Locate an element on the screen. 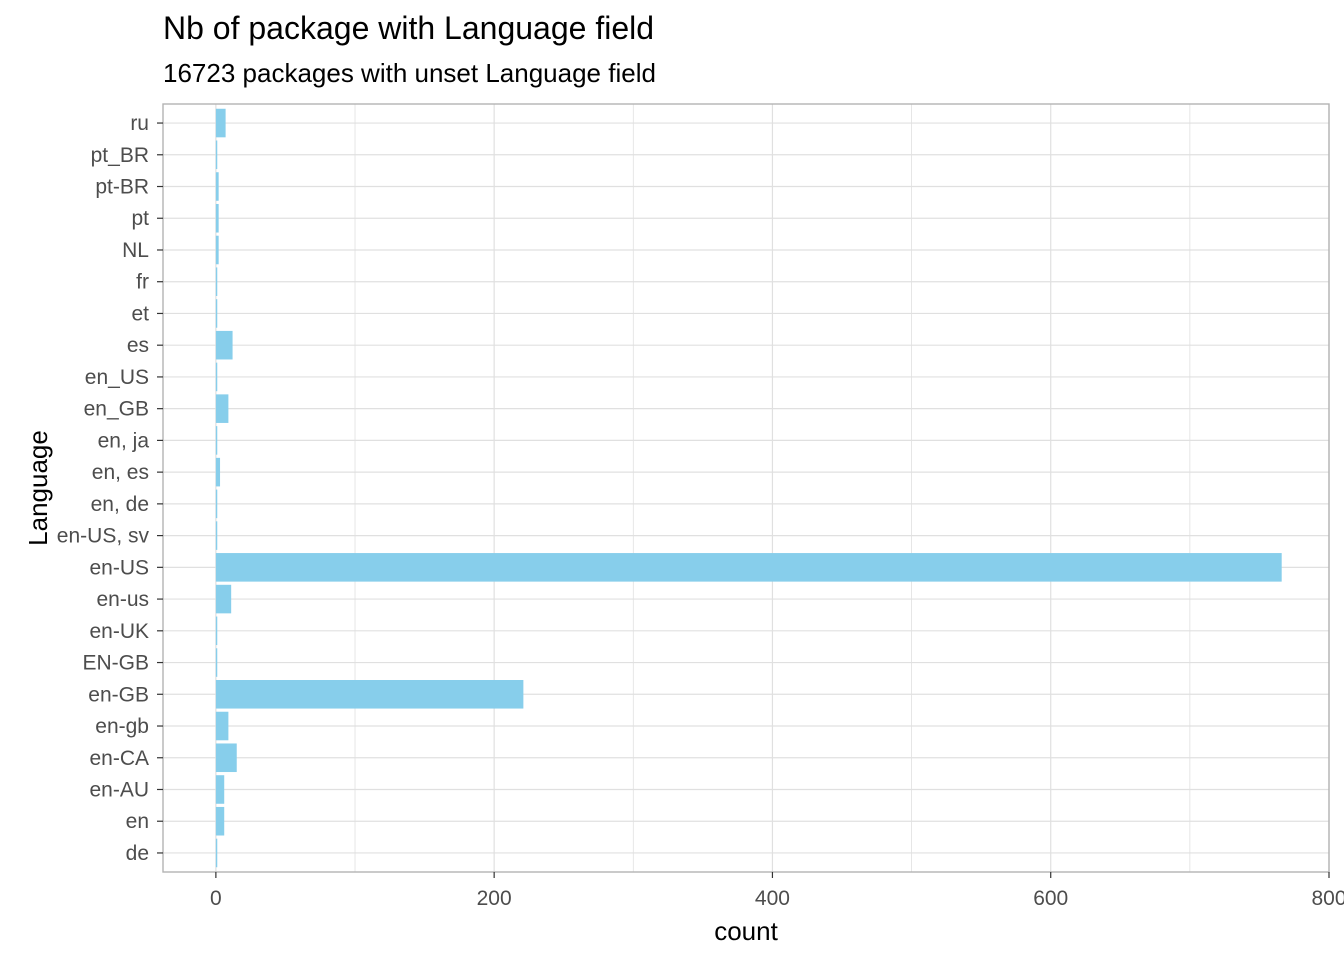 The image size is (1344, 960). y-tick-label: pt_BR is located at coordinates (120, 155).